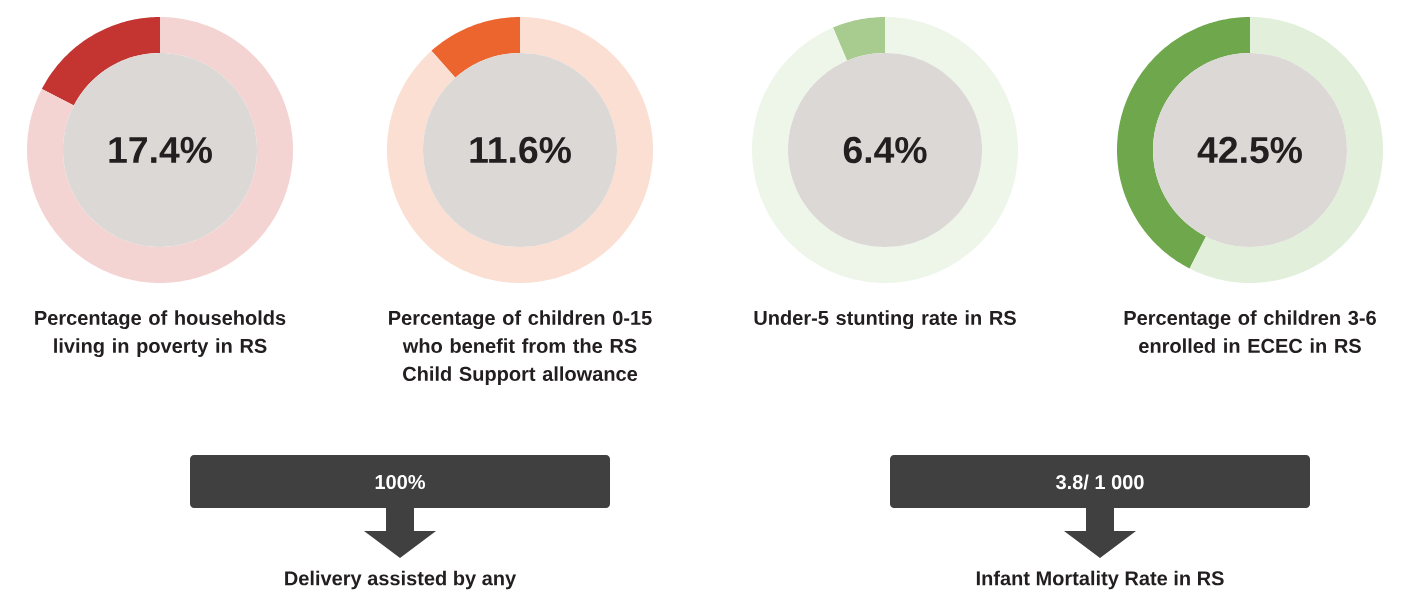  I want to click on text: 6.4%, so click(885, 150).